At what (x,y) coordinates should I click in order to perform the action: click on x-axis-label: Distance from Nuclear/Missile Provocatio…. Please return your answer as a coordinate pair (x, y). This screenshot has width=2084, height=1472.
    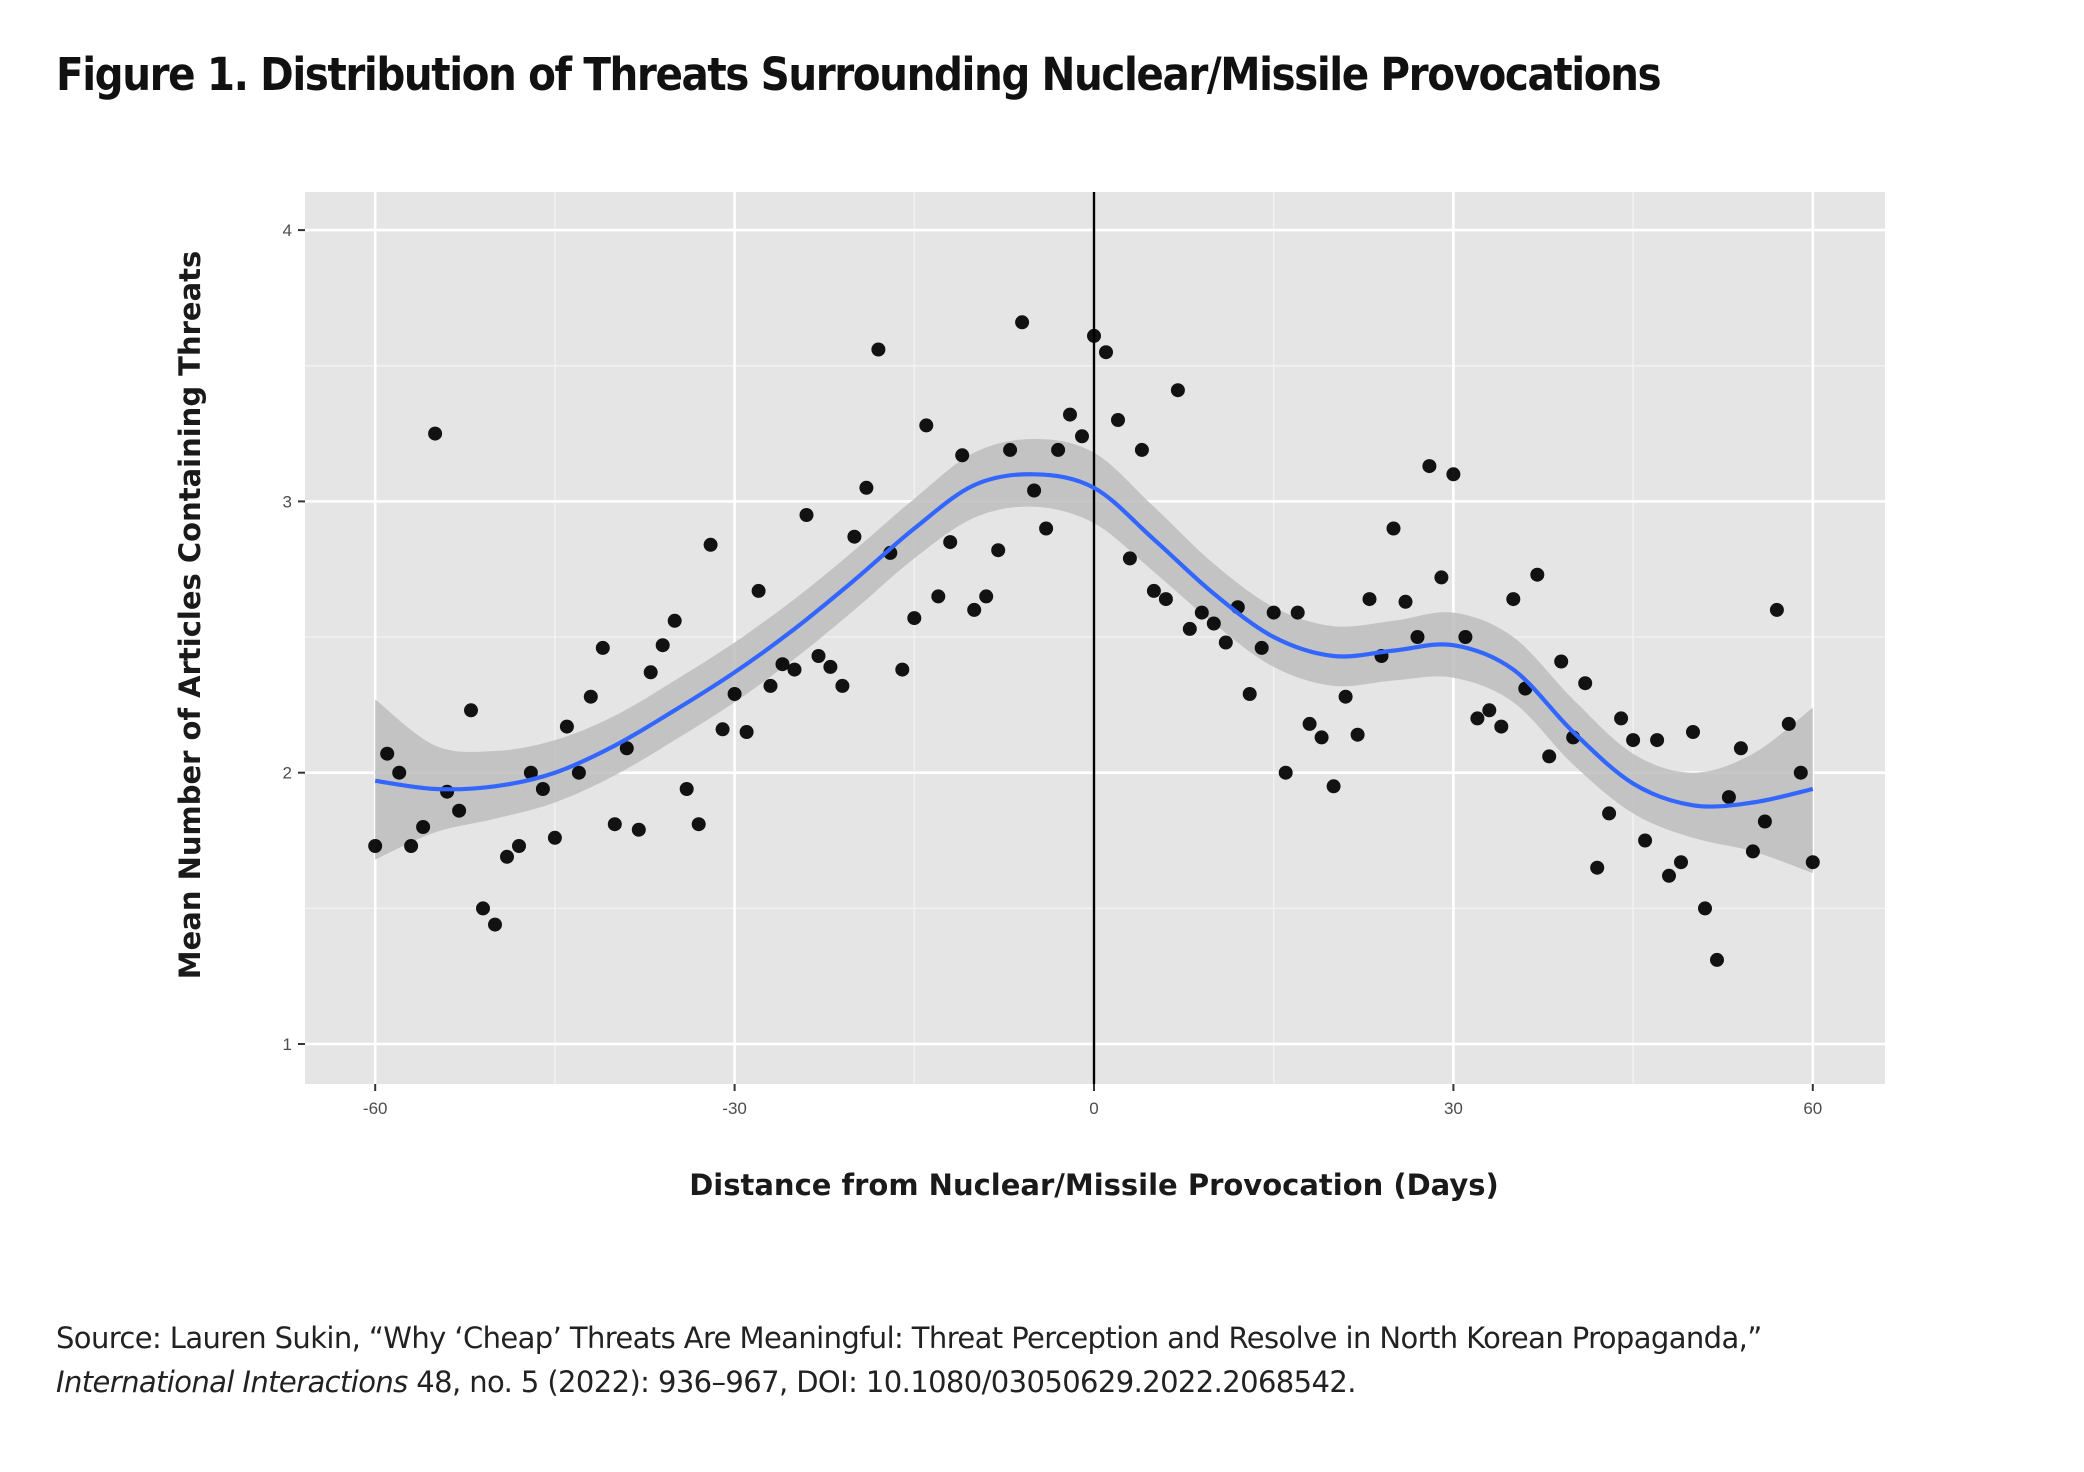
    Looking at the image, I should click on (1094, 1185).